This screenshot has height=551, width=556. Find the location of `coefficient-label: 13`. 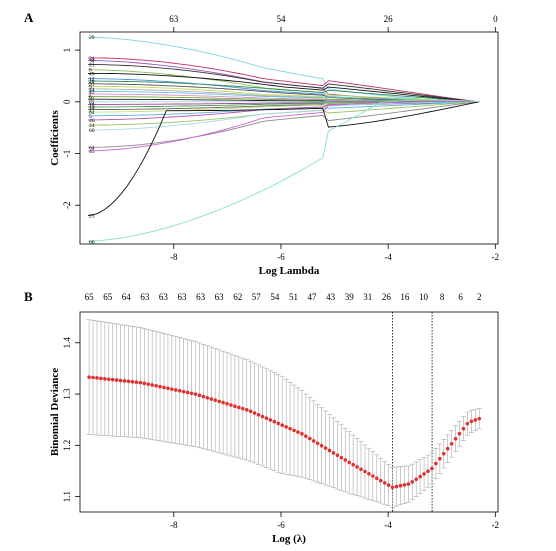

coefficient-label: 13 is located at coordinates (92, 93).